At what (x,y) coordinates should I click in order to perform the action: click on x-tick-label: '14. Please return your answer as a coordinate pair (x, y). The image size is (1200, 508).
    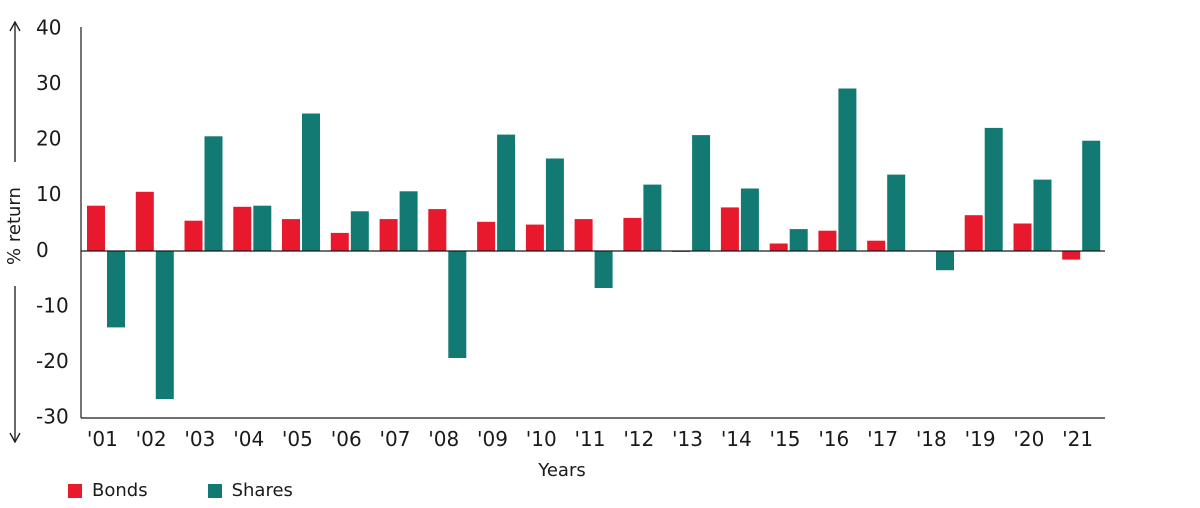
    Looking at the image, I should click on (736, 439).